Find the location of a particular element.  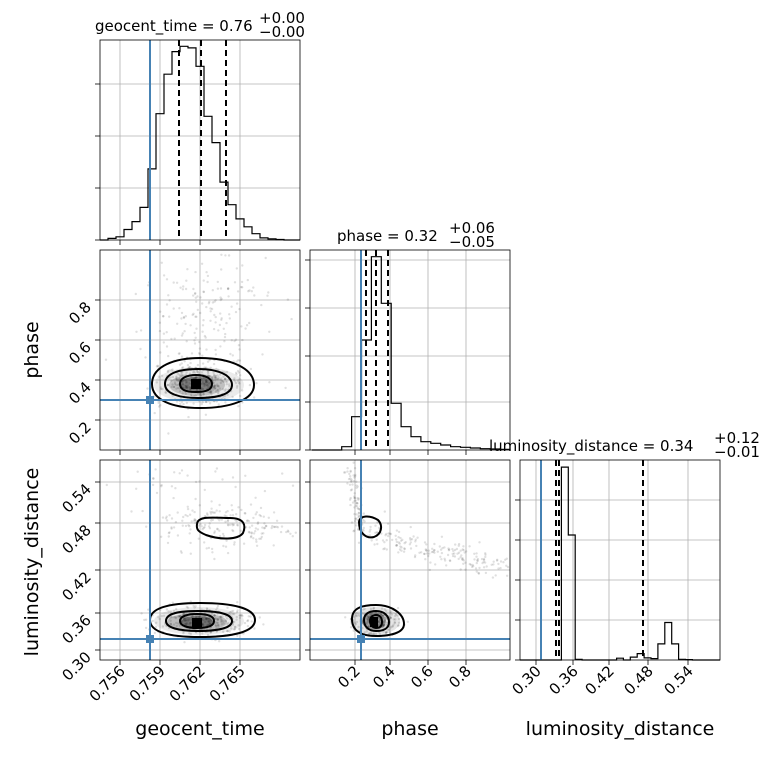

x-tick-label: 0.762 is located at coordinates (187, 683).